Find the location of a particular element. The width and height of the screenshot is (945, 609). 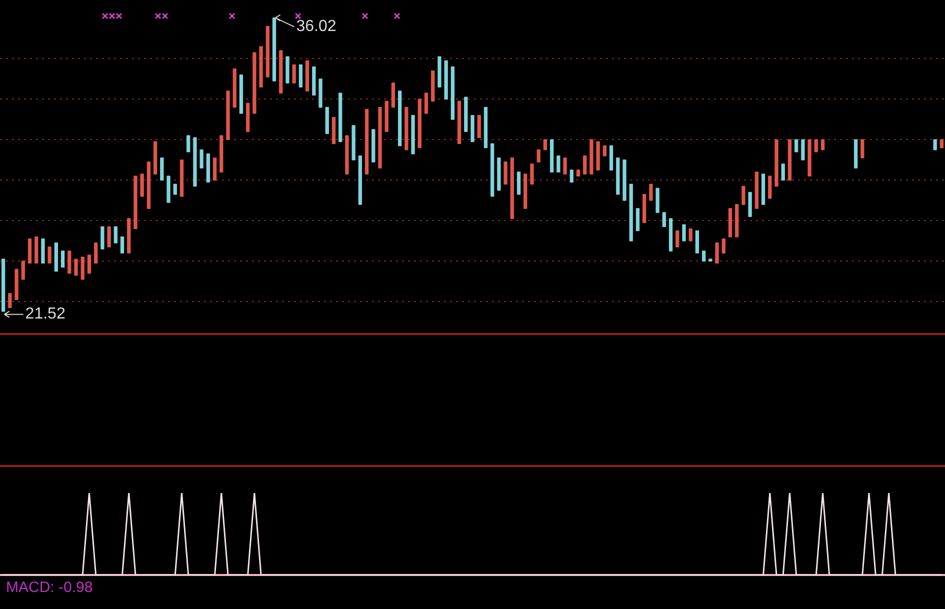

text: MACD: -0.98 is located at coordinates (49, 587).